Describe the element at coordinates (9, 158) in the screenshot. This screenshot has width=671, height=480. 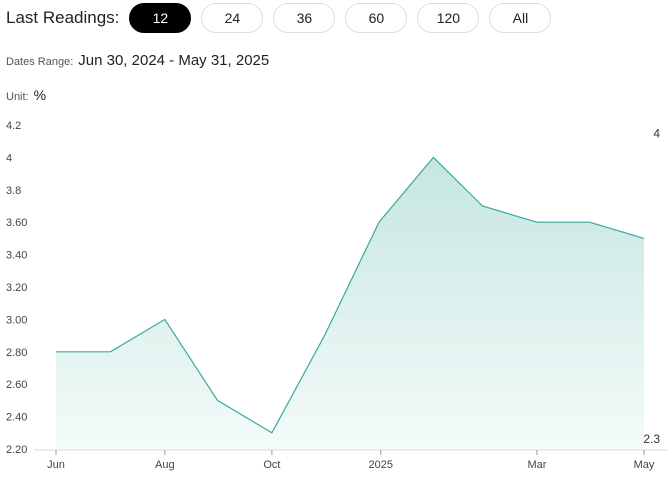
I see `y-tick-label: 4` at that location.